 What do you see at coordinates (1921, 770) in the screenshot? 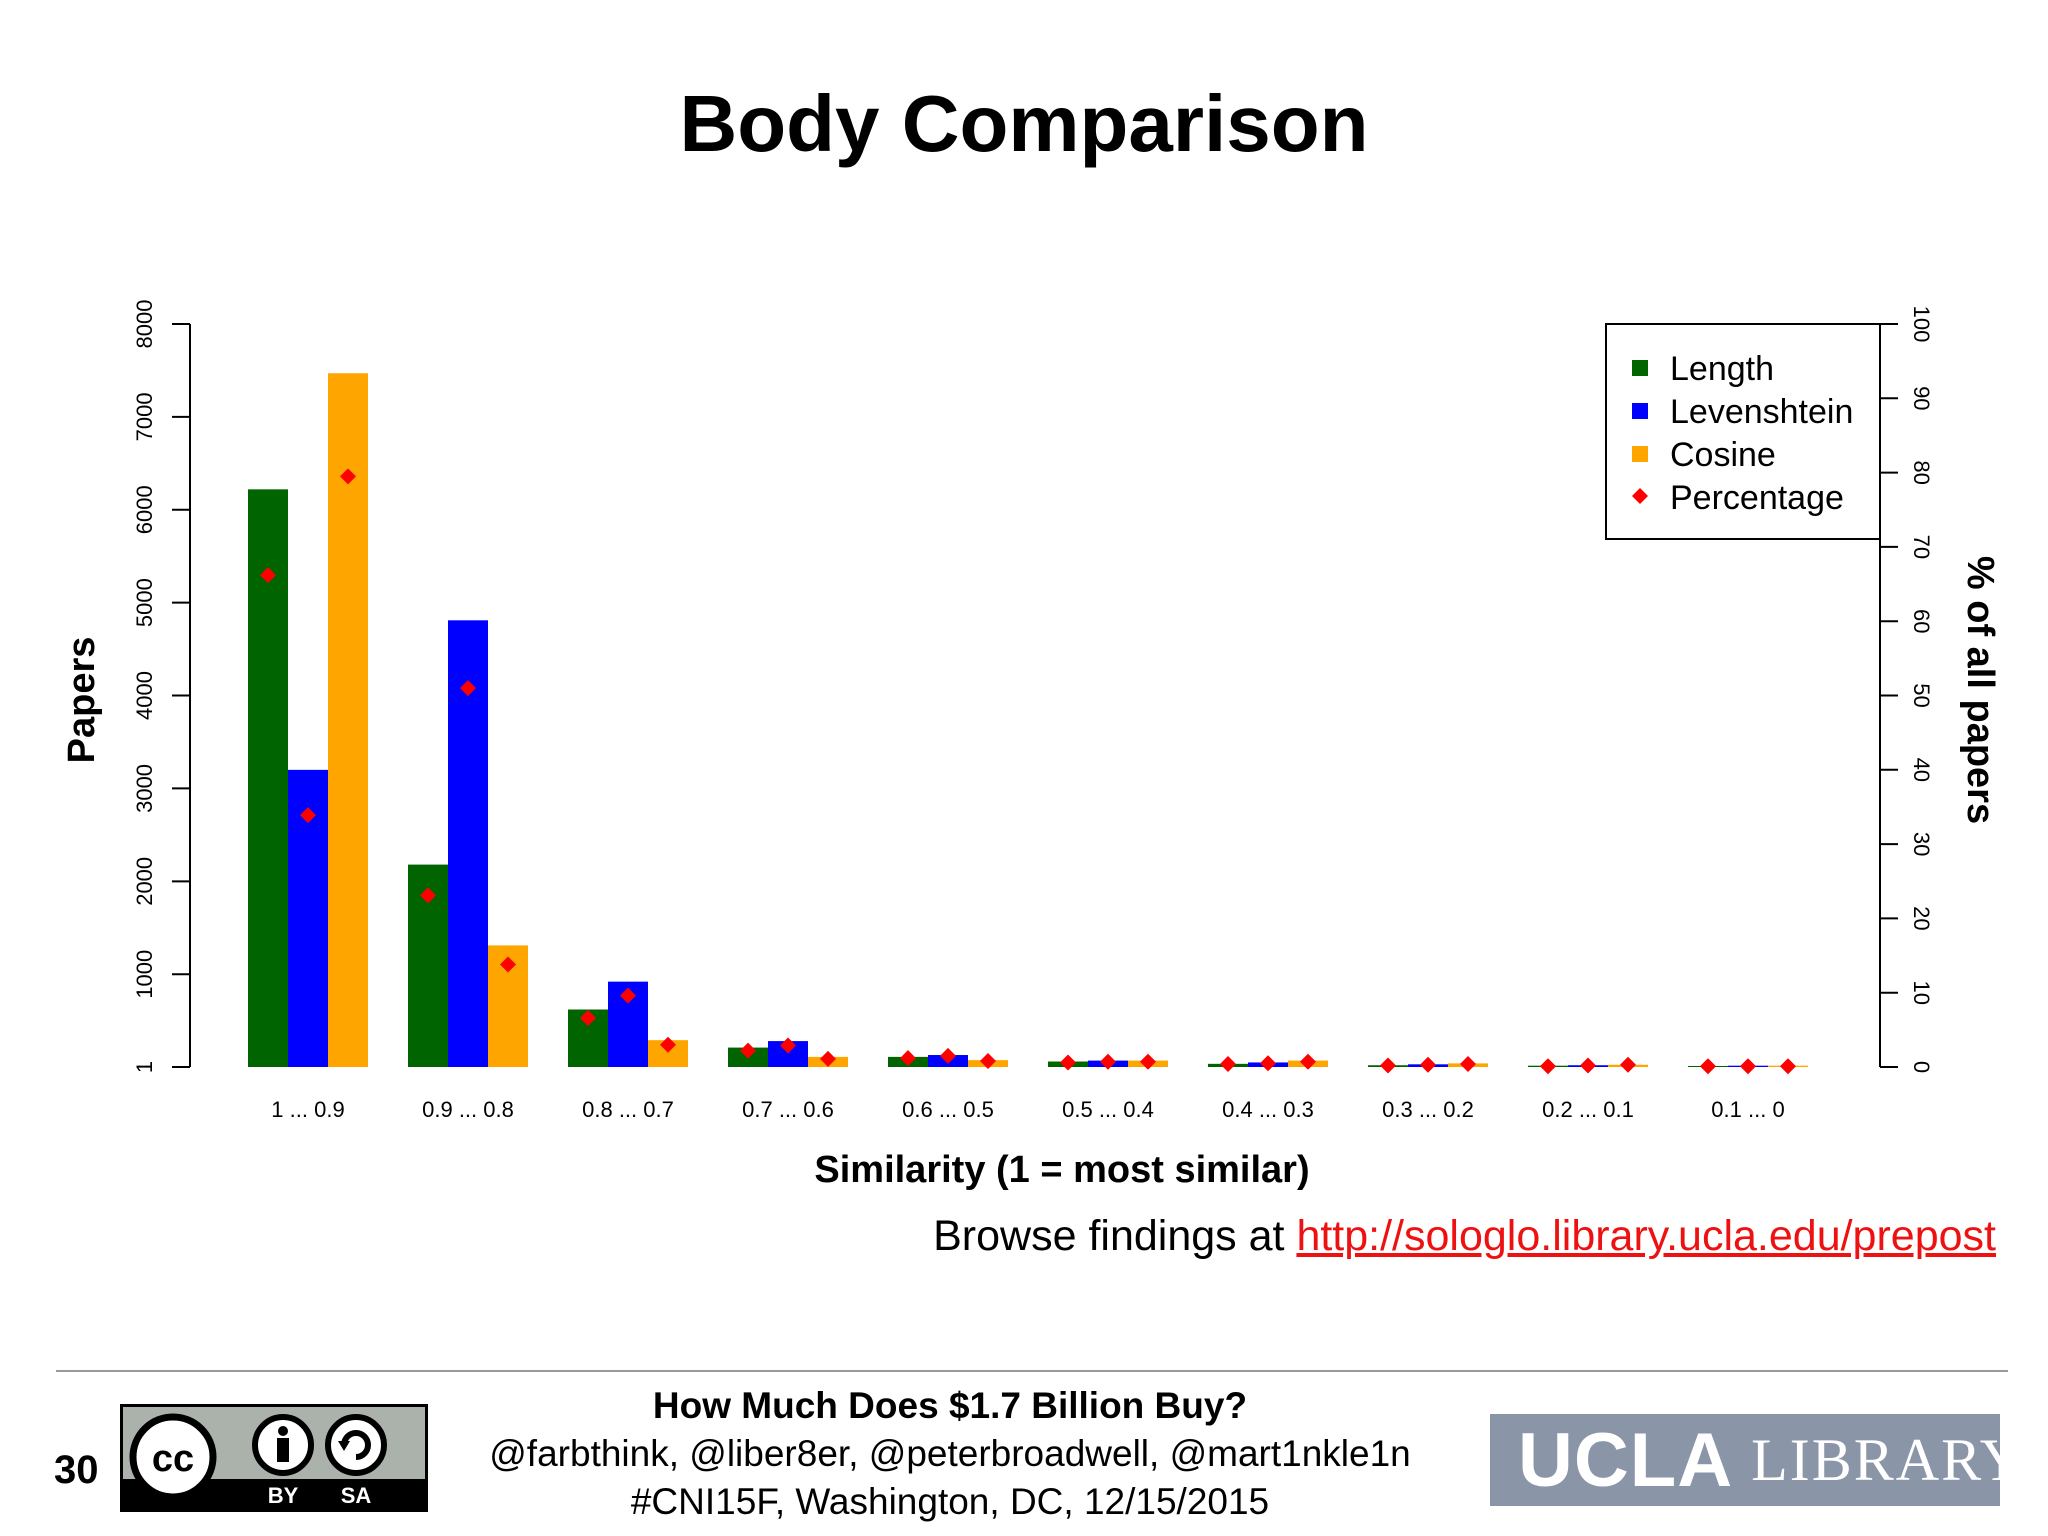
I see `y2-tick-label: 40` at bounding box center [1921, 770].